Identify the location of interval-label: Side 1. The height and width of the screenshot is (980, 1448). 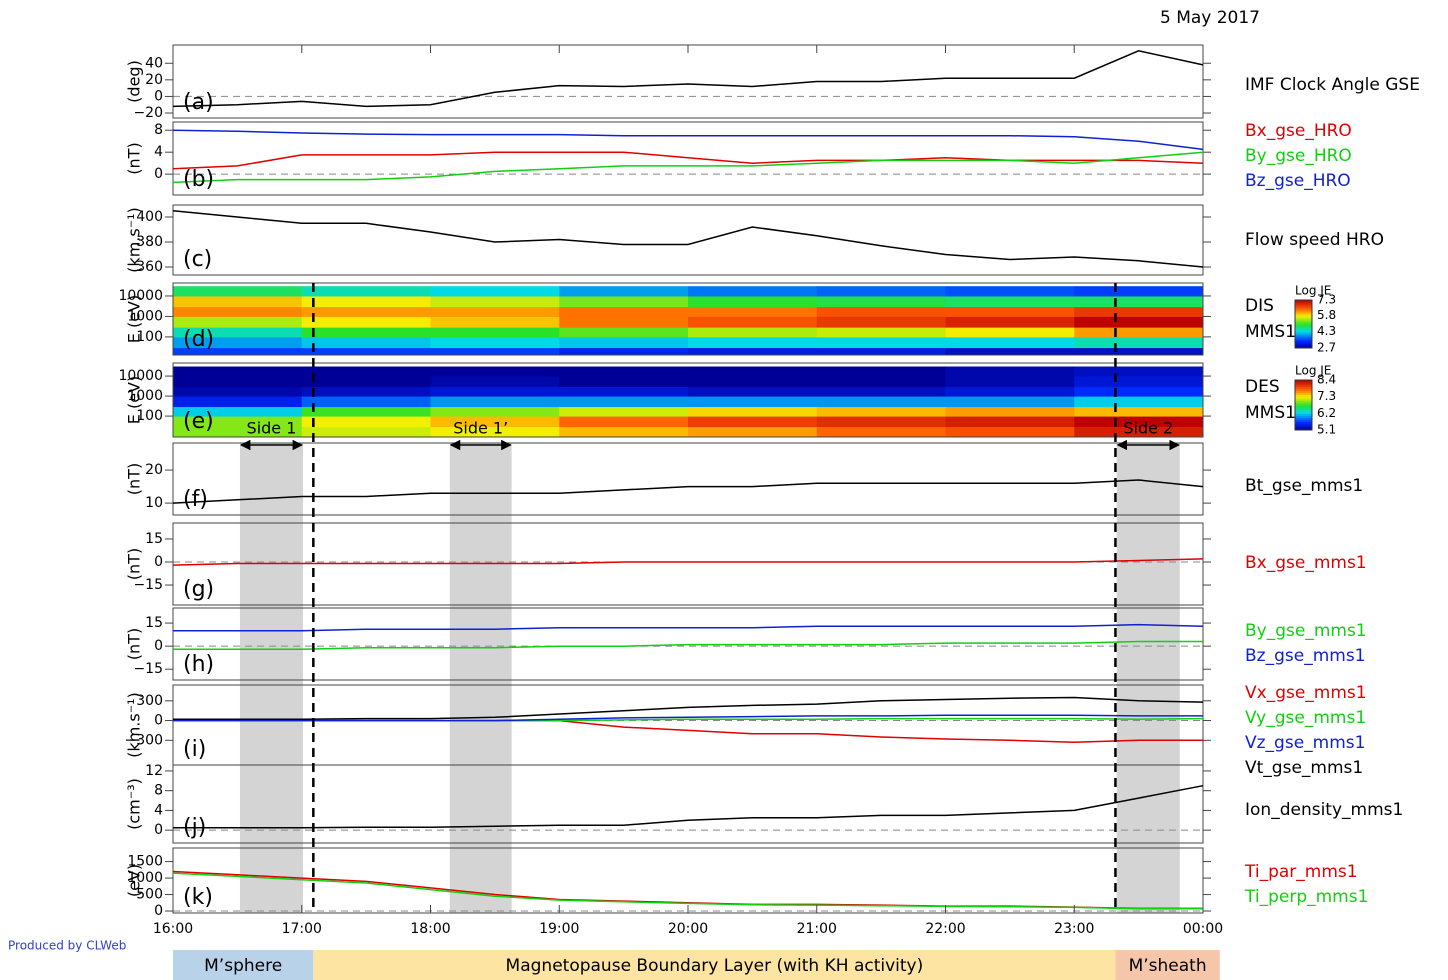
(272, 428).